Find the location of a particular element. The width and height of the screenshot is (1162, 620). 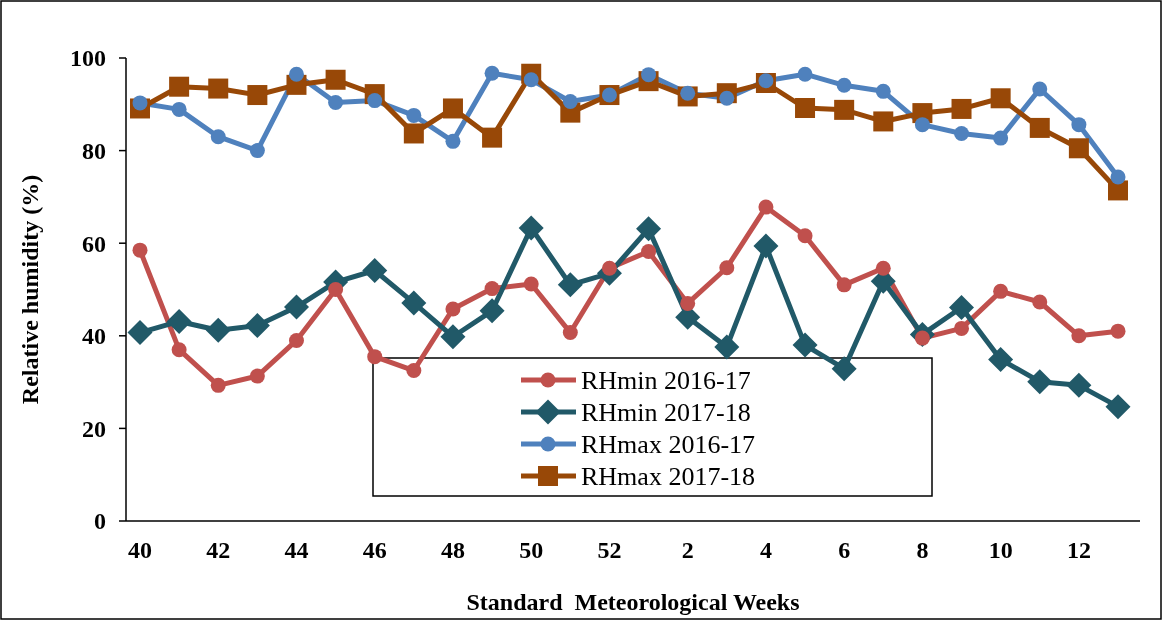

y-tick-label: 40 is located at coordinates (94, 336).